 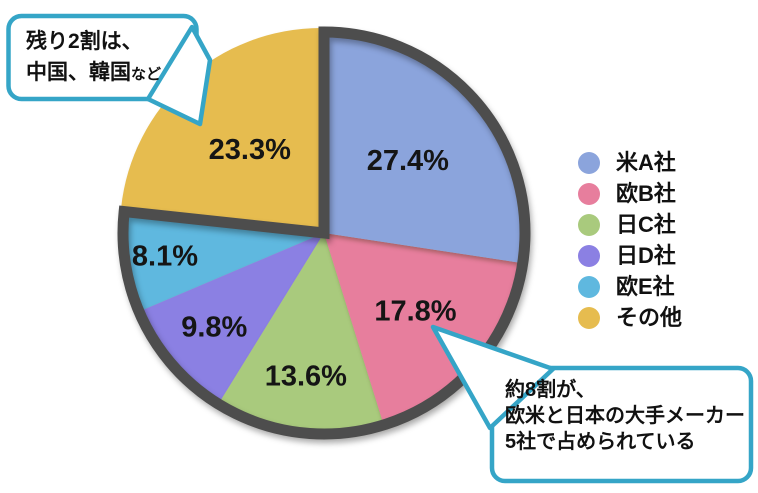 What do you see at coordinates (408, 161) in the screenshot?
I see `pie-slice-value-米A社: 27.4%` at bounding box center [408, 161].